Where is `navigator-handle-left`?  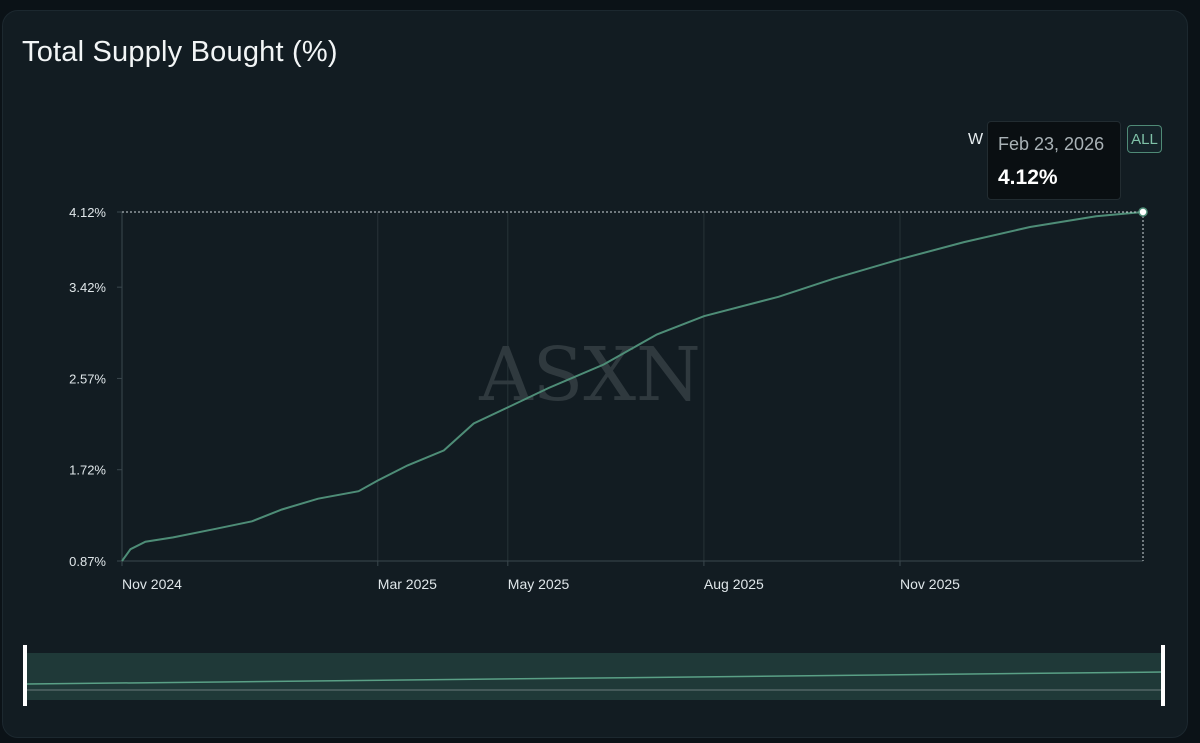
navigator-handle-left is located at coordinates (25, 675).